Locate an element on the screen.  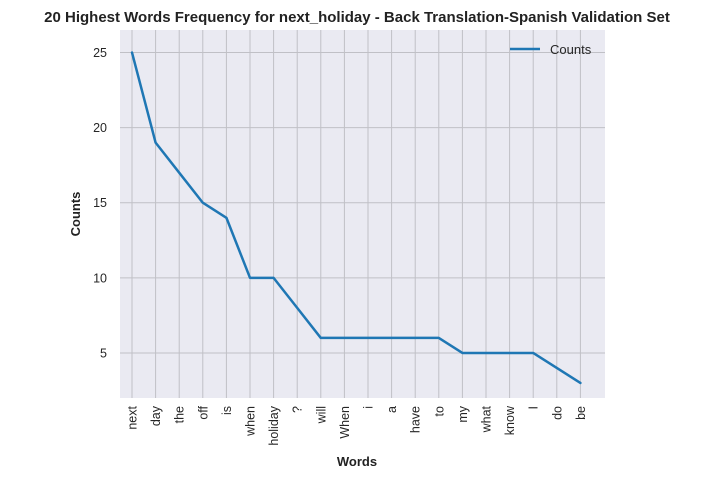
y-tick-label: 15 is located at coordinates (100, 203).